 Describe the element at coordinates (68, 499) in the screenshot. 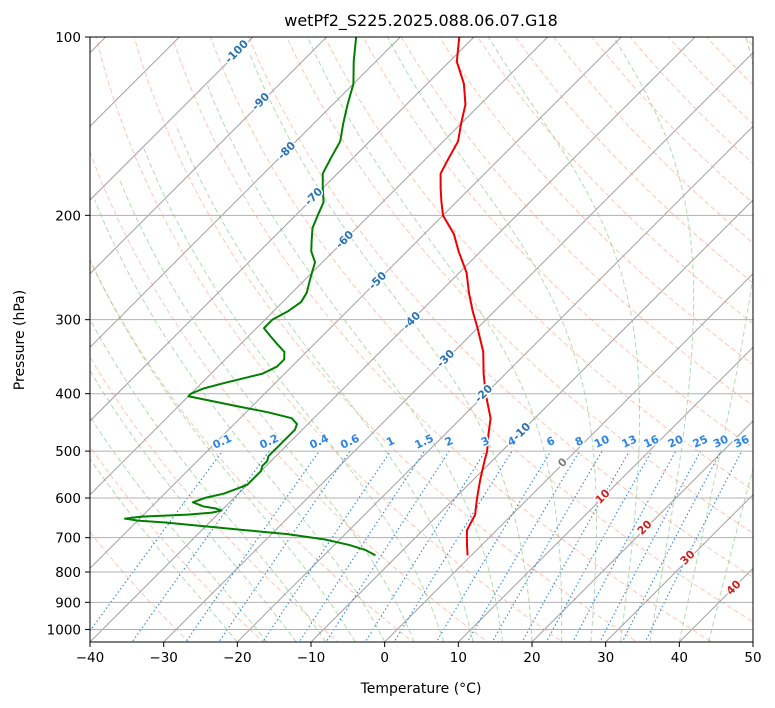

I see `y-tick-label: 600` at that location.